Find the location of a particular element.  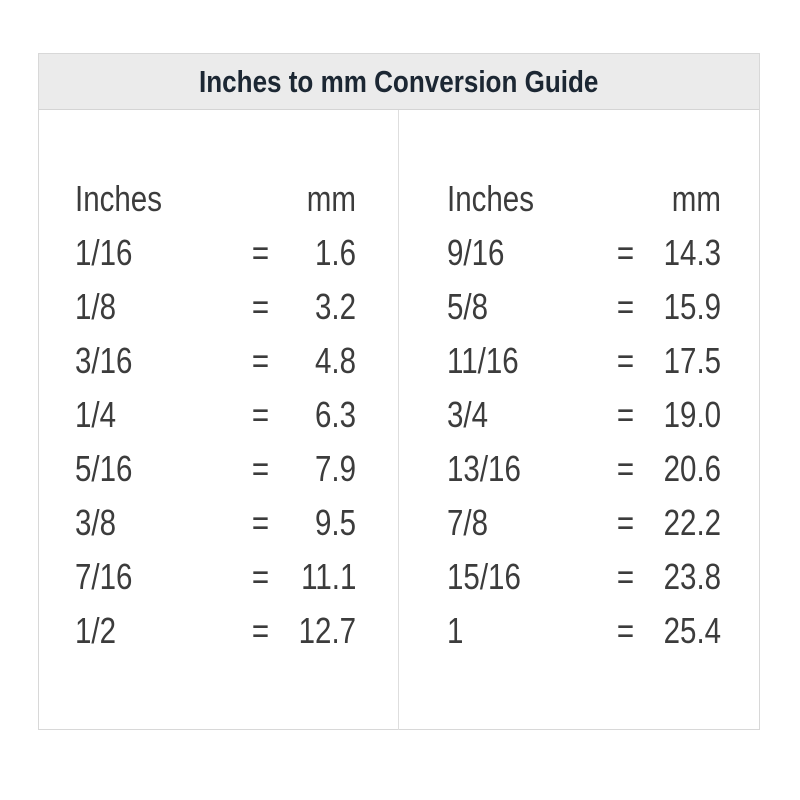

inches-value: 9/16 is located at coordinates (476, 252).